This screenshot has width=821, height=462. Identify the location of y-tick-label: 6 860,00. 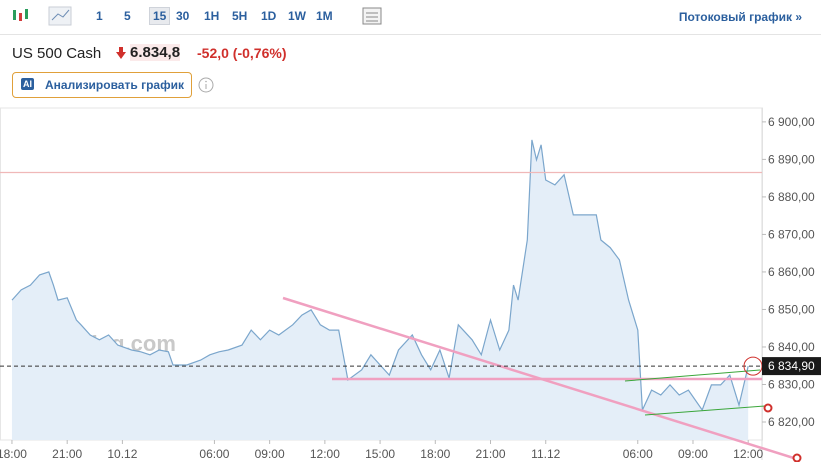
(791, 272).